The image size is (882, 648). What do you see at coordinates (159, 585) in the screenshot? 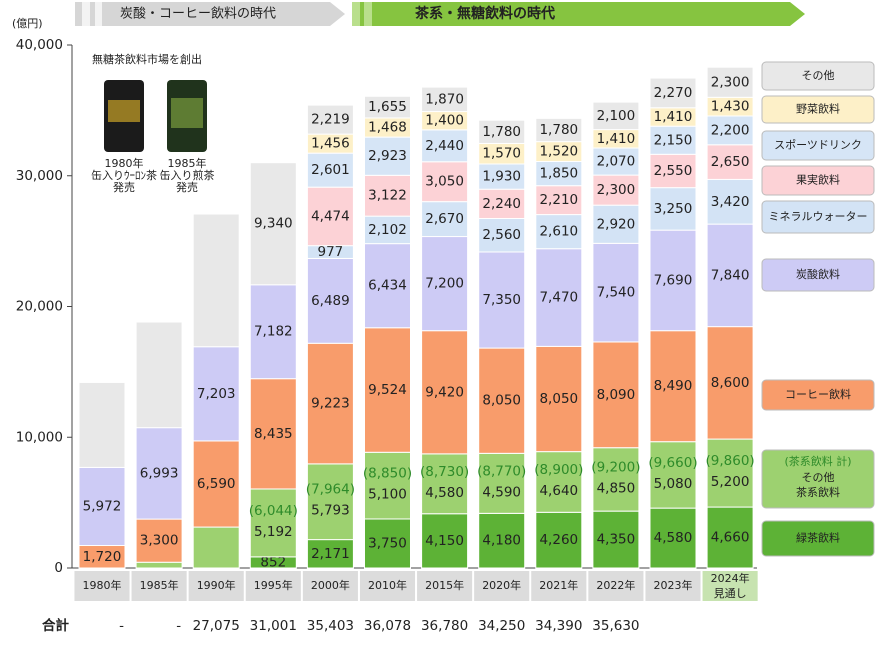
I see `x-tick-label: 1985年` at bounding box center [159, 585].